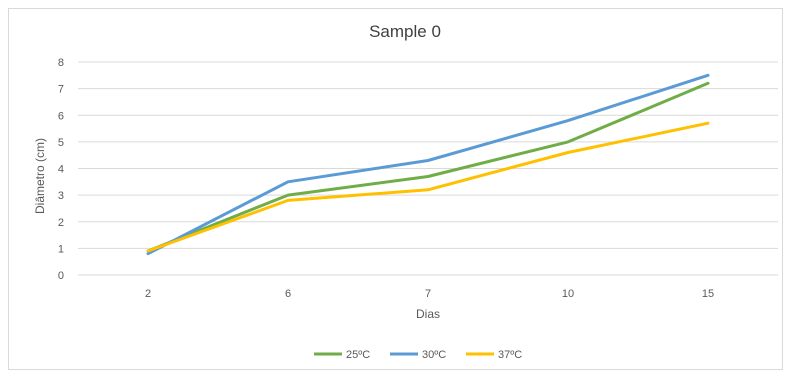 The width and height of the screenshot is (787, 374). I want to click on x-tick-label: 6, so click(288, 294).